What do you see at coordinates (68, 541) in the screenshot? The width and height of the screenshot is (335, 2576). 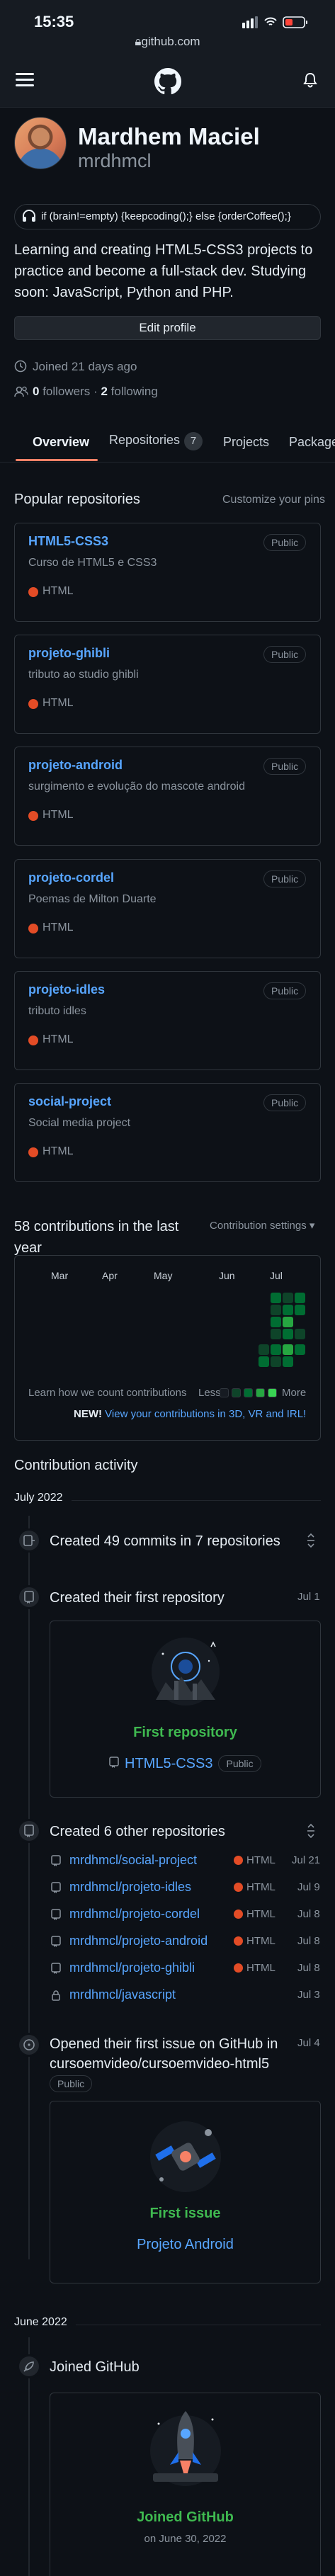 I see `repo-name-link: HTML5-CSS3` at bounding box center [68, 541].